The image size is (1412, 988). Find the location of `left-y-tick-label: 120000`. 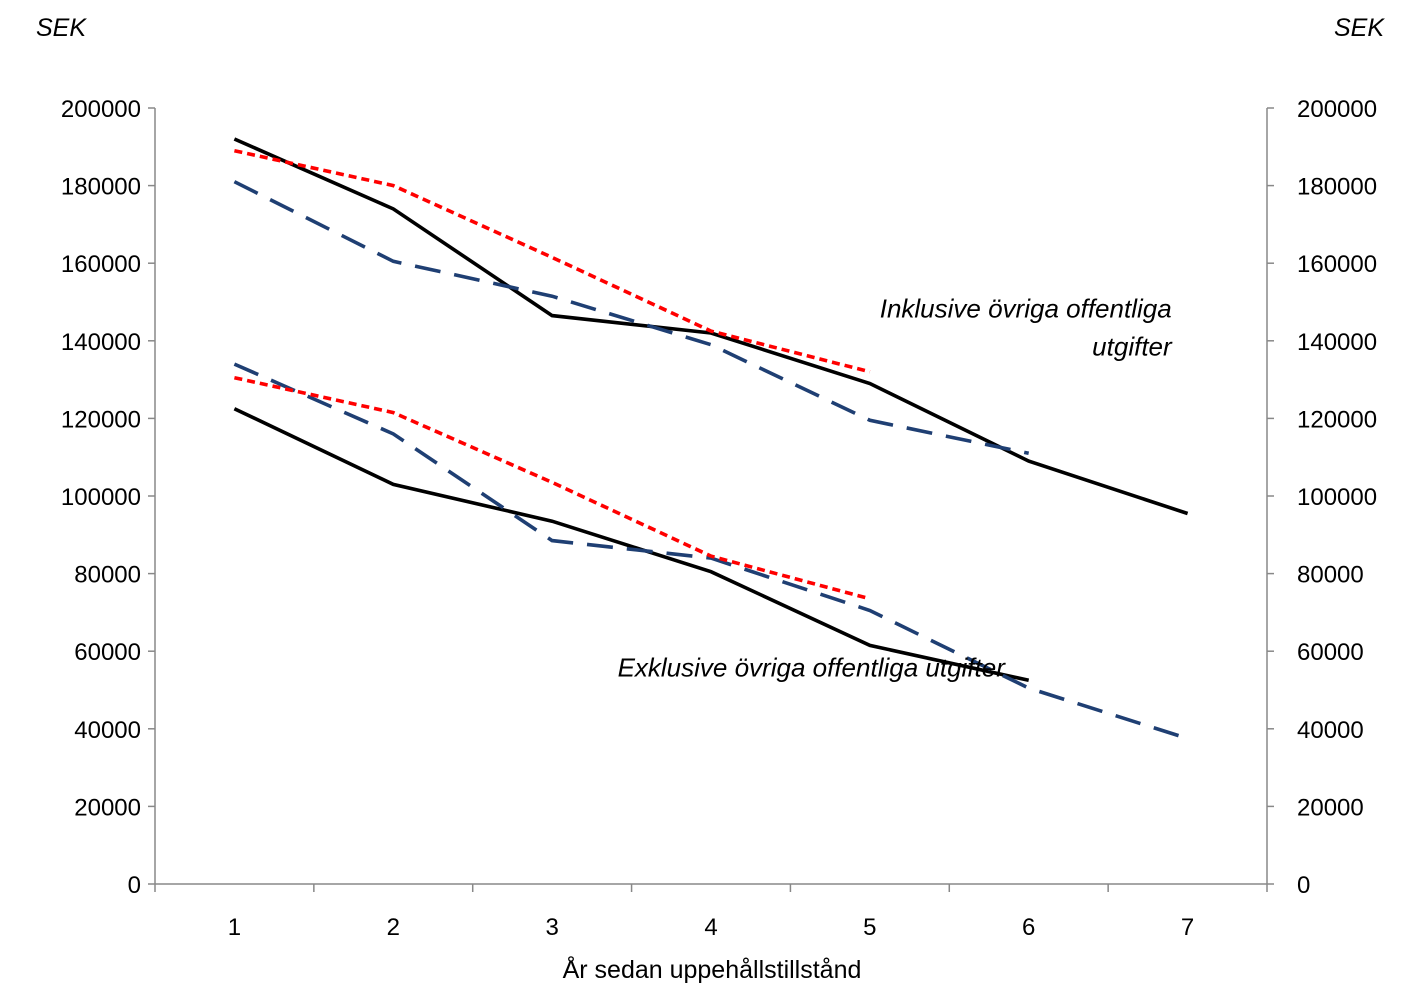

left-y-tick-label: 120000 is located at coordinates (101, 419).